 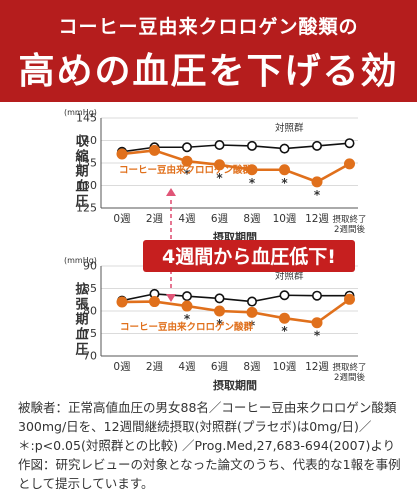 I want to click on callout-text: 4週間から血圧低下!, so click(x=249, y=256).